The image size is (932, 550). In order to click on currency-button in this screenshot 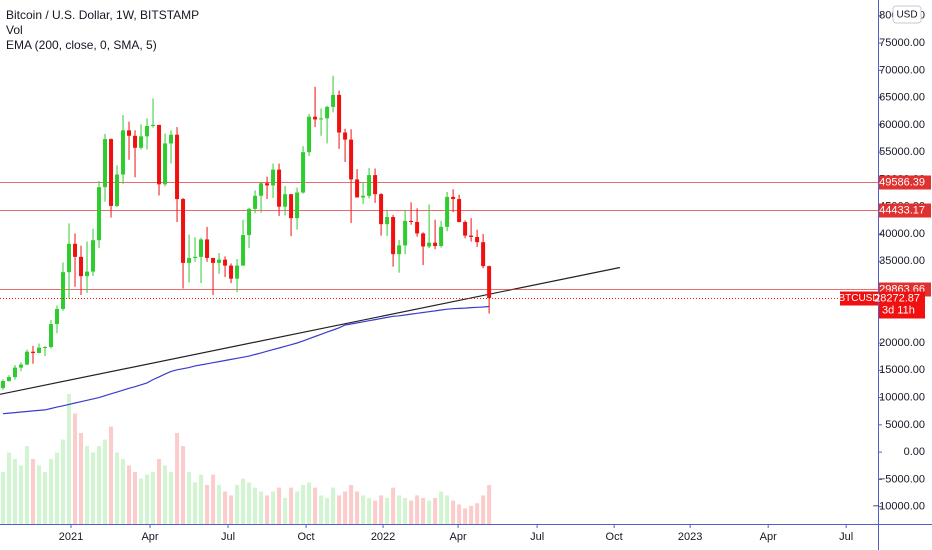, I will do `click(907, 14)`.